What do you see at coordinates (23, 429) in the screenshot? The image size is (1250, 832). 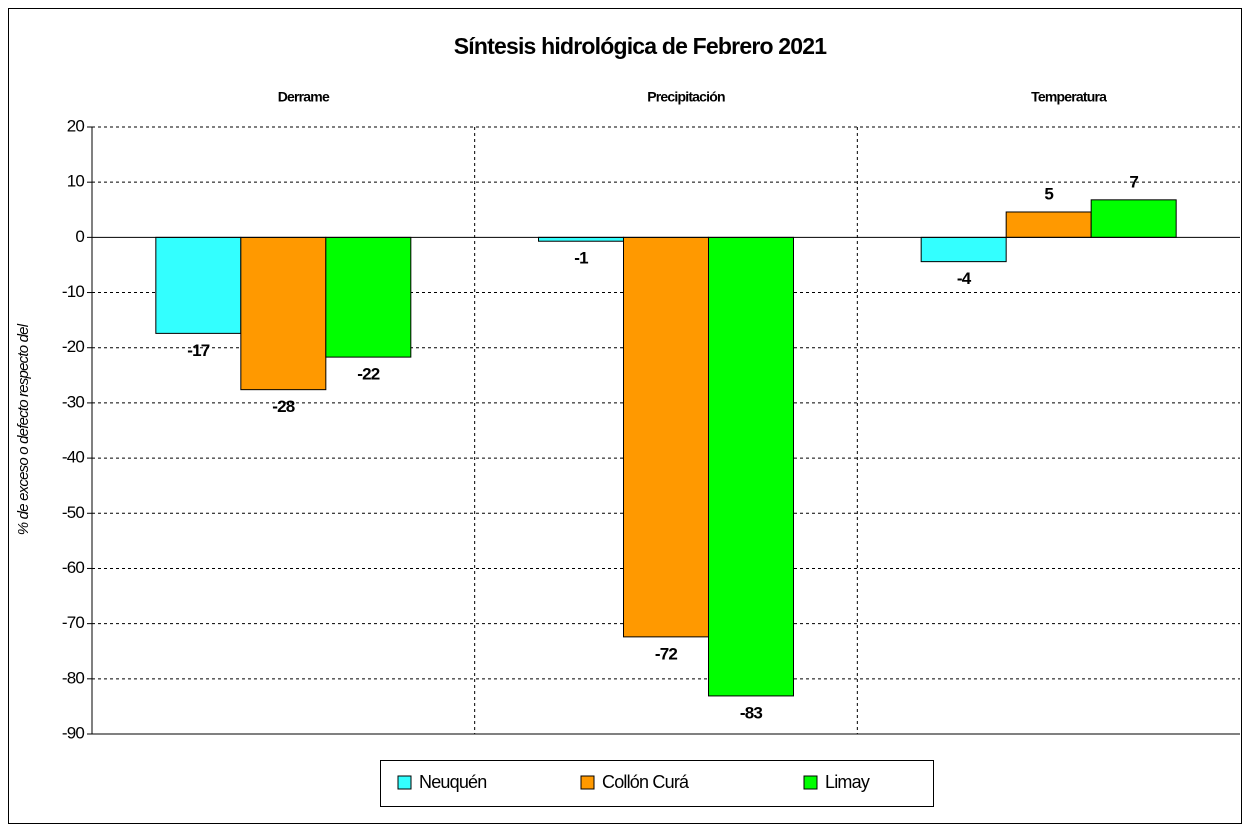 I see `y-axis-label: % de exceso o defecto respecto del` at bounding box center [23, 429].